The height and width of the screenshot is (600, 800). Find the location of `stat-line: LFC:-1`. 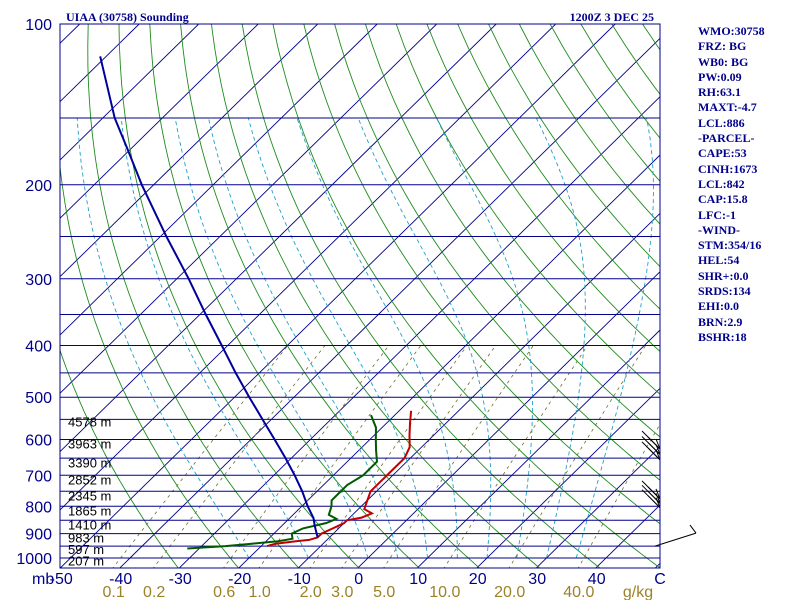

stat-line: LFC:-1 is located at coordinates (717, 214).